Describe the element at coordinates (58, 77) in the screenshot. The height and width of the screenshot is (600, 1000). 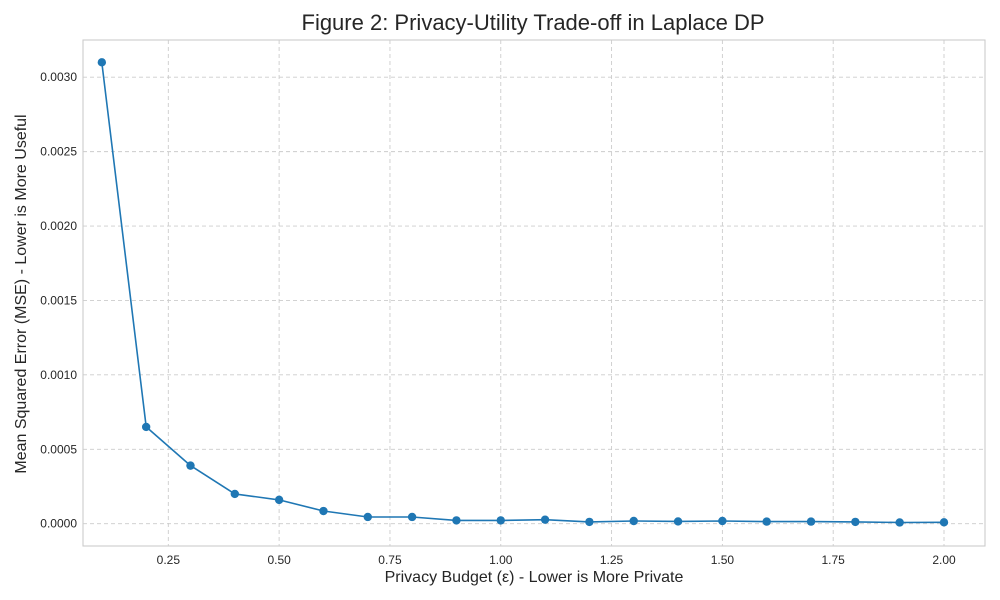
I see `y-tick-label: 0.0030` at that location.